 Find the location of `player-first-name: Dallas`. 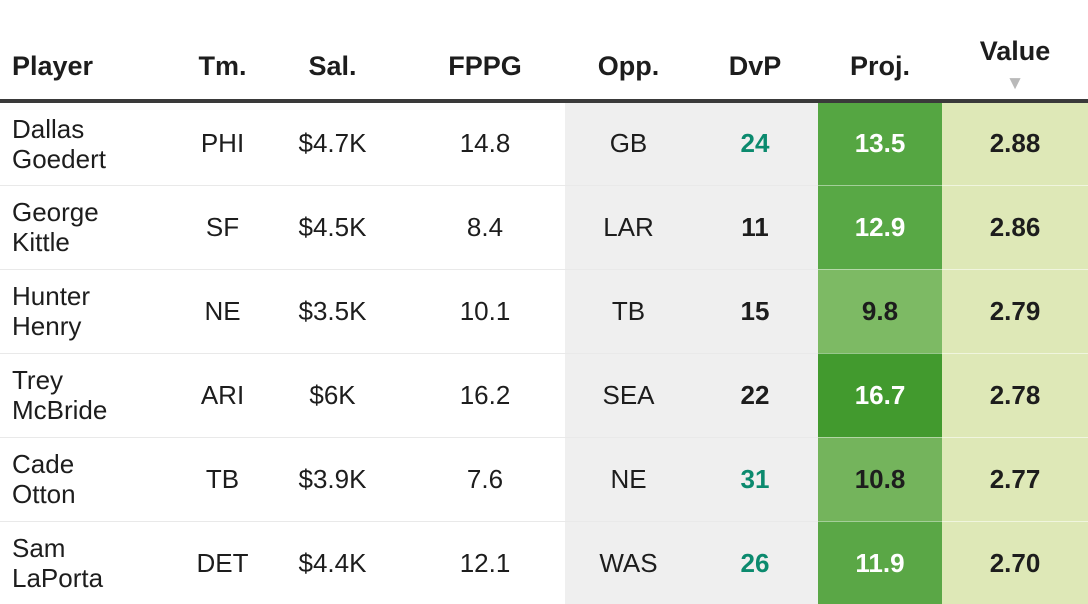

player-first-name: Dallas is located at coordinates (48, 128).